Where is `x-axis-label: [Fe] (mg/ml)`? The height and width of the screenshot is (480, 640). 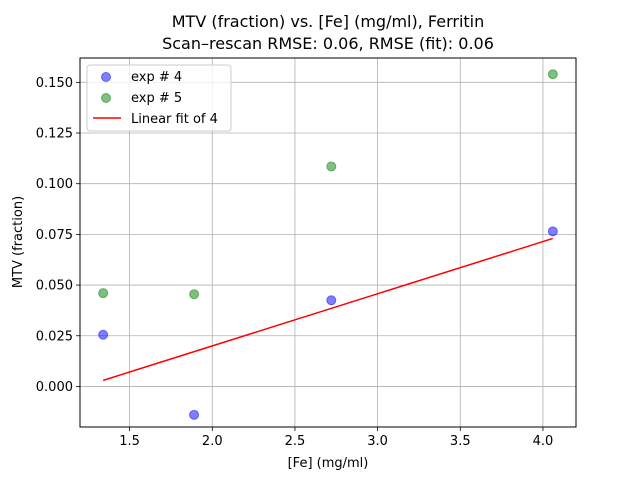 x-axis-label: [Fe] (mg/ml) is located at coordinates (328, 463).